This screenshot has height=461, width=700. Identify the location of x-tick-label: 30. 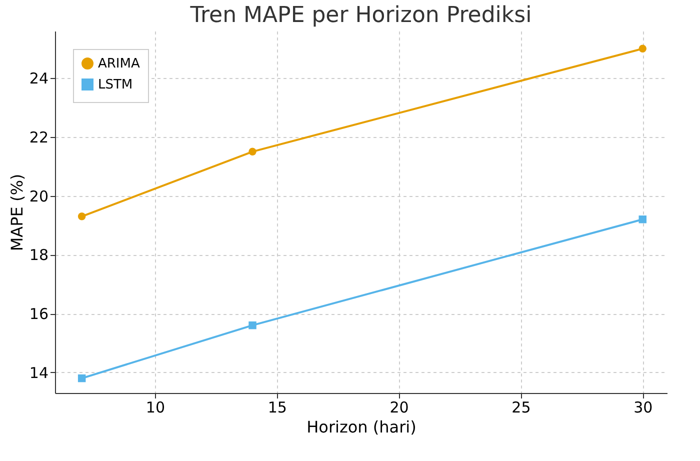
(643, 407).